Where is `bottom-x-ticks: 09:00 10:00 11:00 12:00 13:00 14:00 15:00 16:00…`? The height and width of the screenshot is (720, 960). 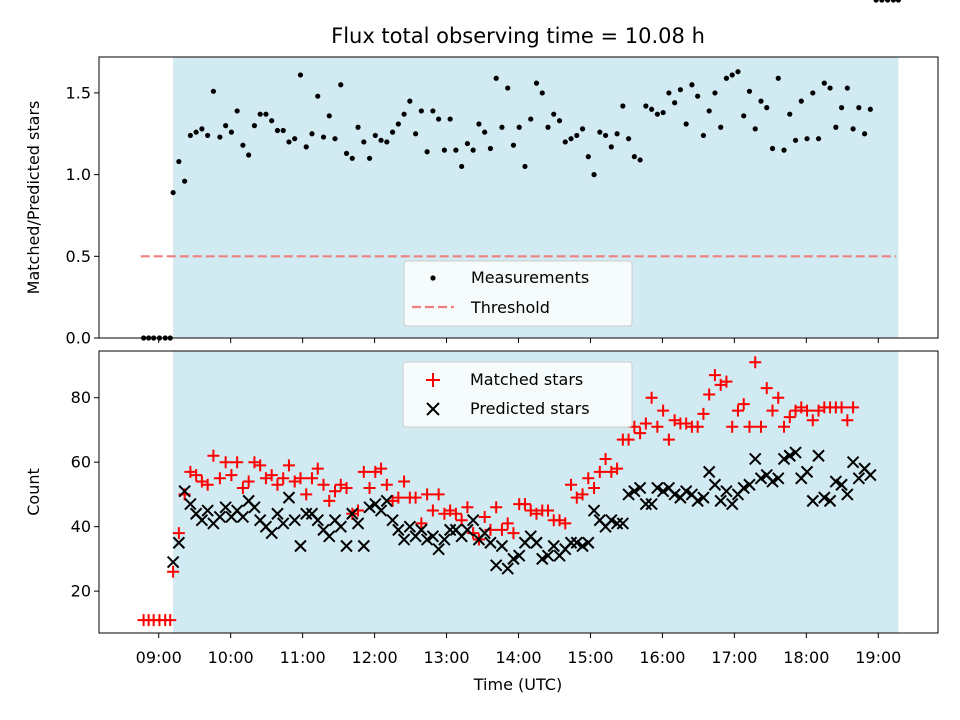 bottom-x-ticks: 09:00 10:00 11:00 12:00 13:00 14:00 15:00 16:00… is located at coordinates (518, 650).